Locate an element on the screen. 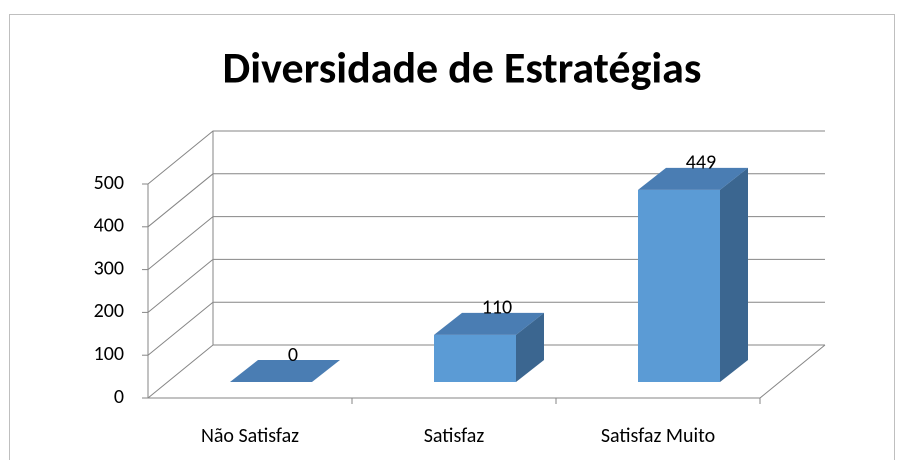 This screenshot has height=460, width=903. data-label: 0 is located at coordinates (293, 355).